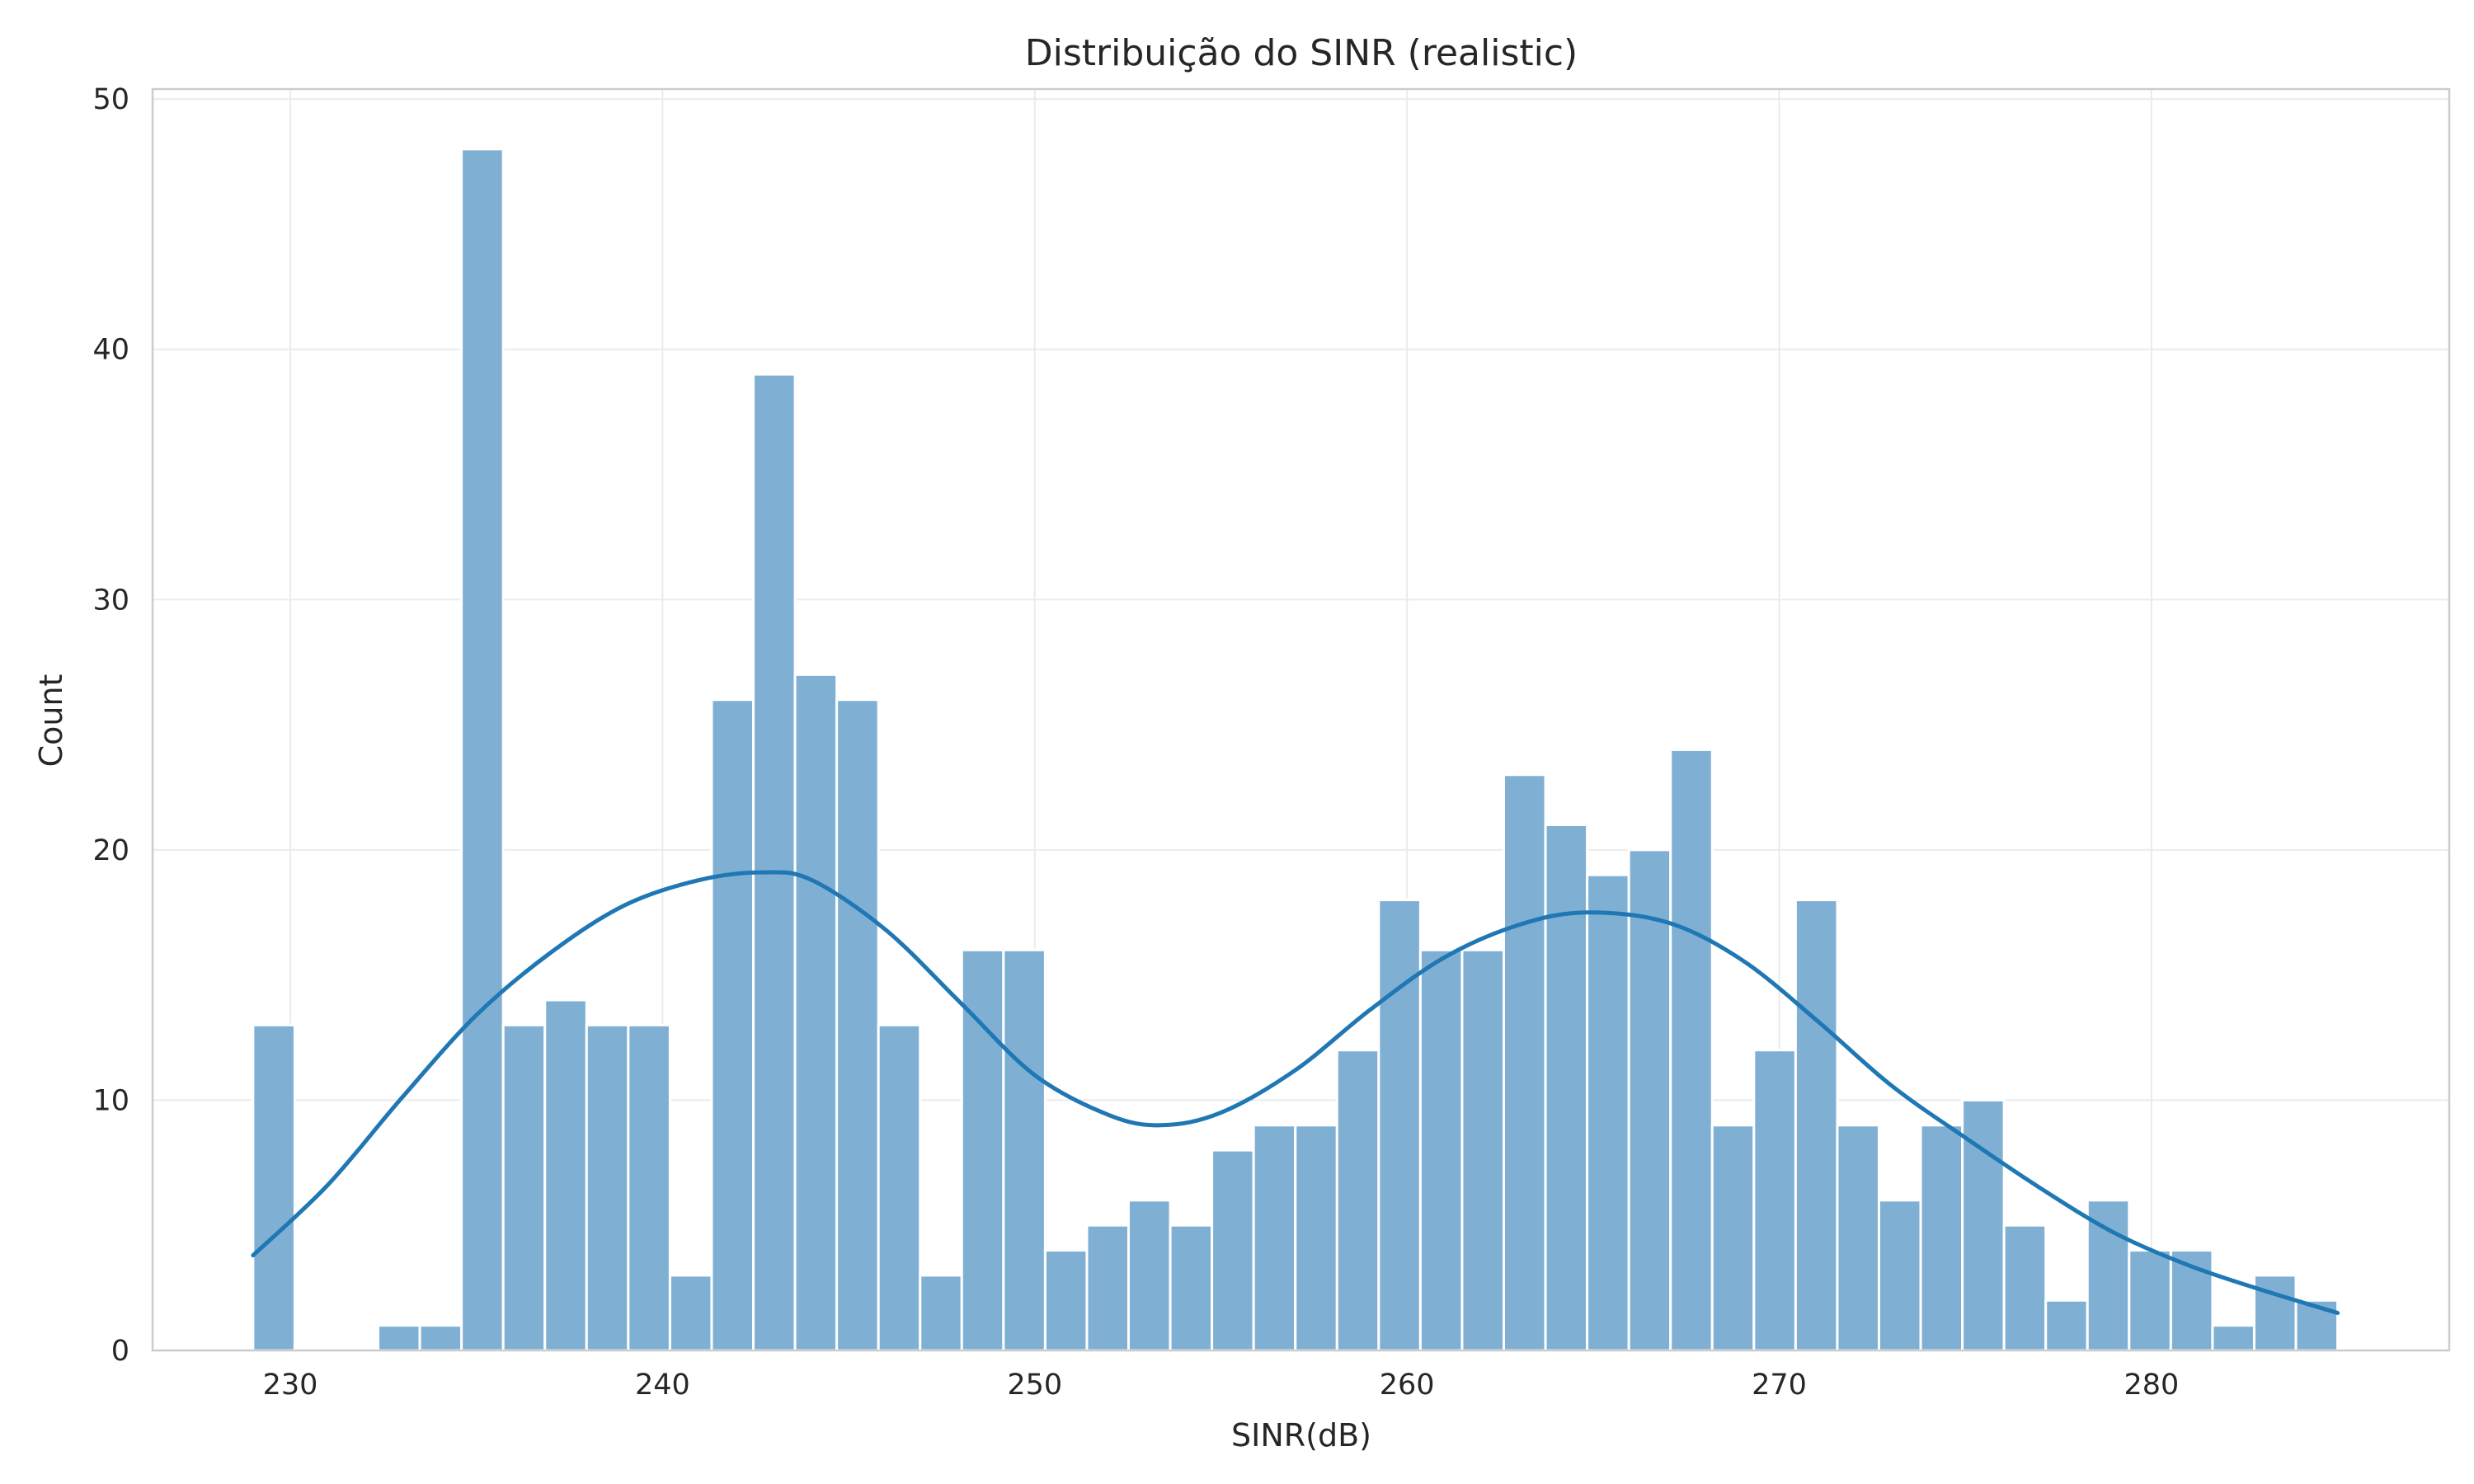 Image resolution: width=2474 pixels, height=1484 pixels. I want to click on x-tick-labels: 230 240 250 260 270 280, so click(1221, 1385).